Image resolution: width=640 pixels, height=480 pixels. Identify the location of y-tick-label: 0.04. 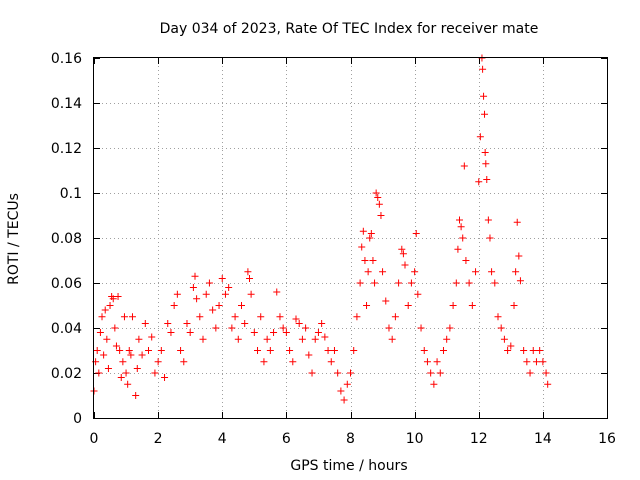
(66, 329).